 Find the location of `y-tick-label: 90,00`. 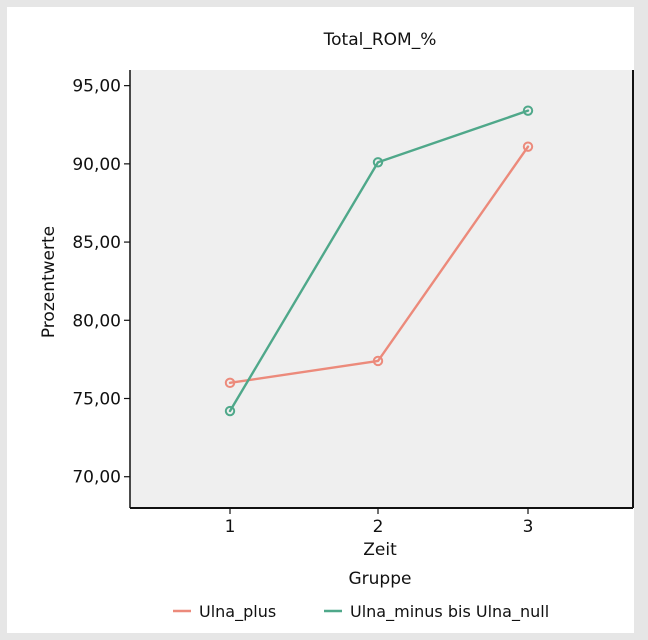

y-tick-label: 90,00 is located at coordinates (96, 165).